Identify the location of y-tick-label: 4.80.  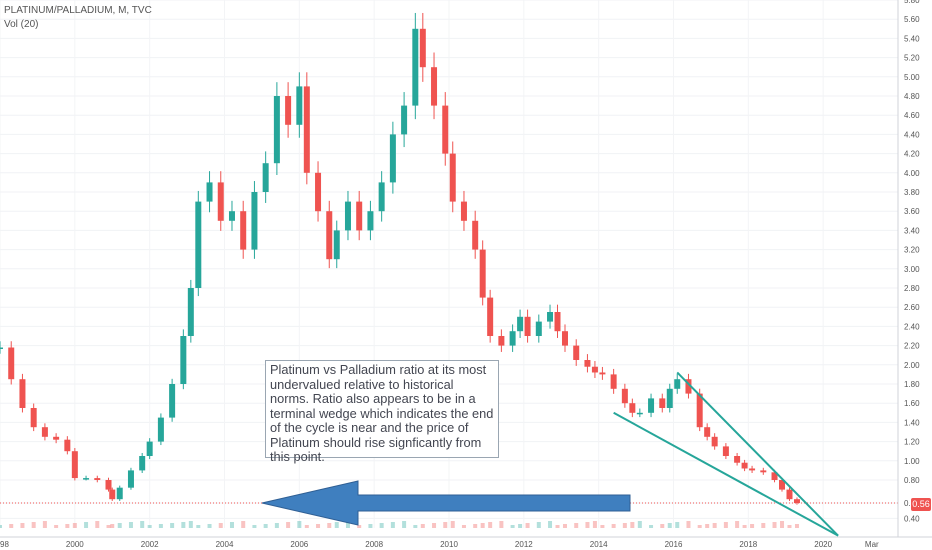
(912, 96).